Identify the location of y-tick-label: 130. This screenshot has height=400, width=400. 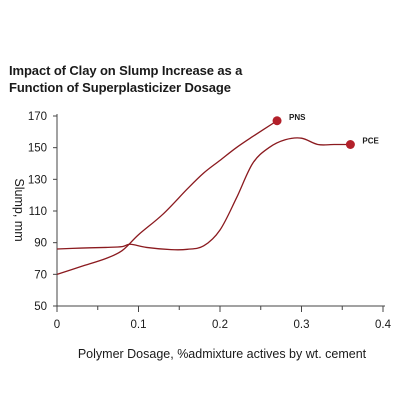
(37, 180).